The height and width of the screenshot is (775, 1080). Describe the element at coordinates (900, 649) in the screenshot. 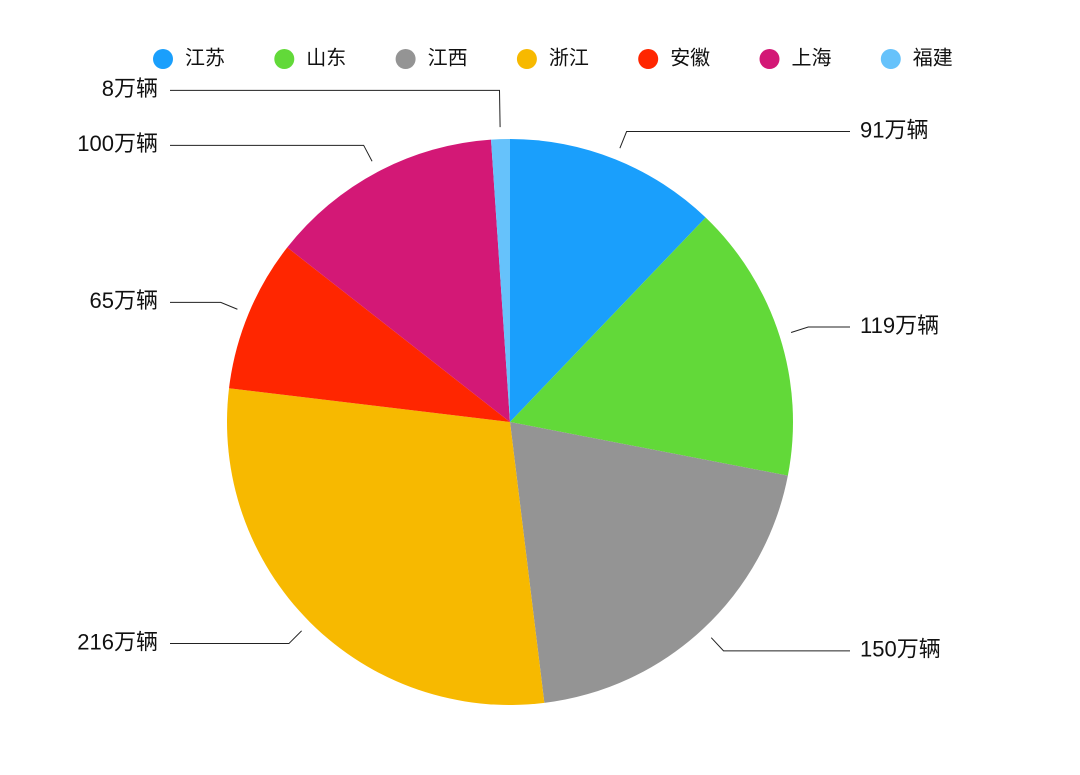

I see `data-label: 150万辆` at that location.